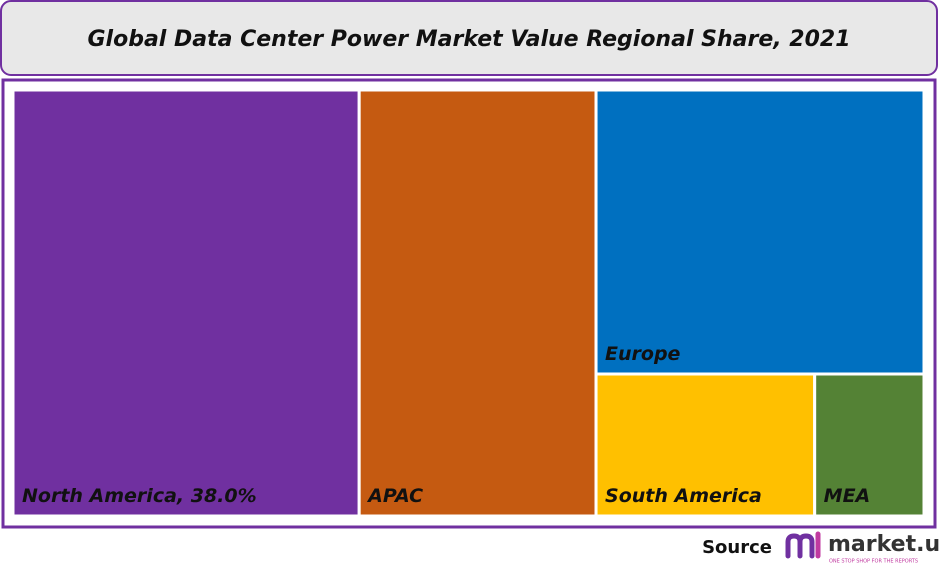 Image resolution: width=940 pixels, height=566 pixels. What do you see at coordinates (99, 496) in the screenshot?
I see `category-label: North America` at bounding box center [99, 496].